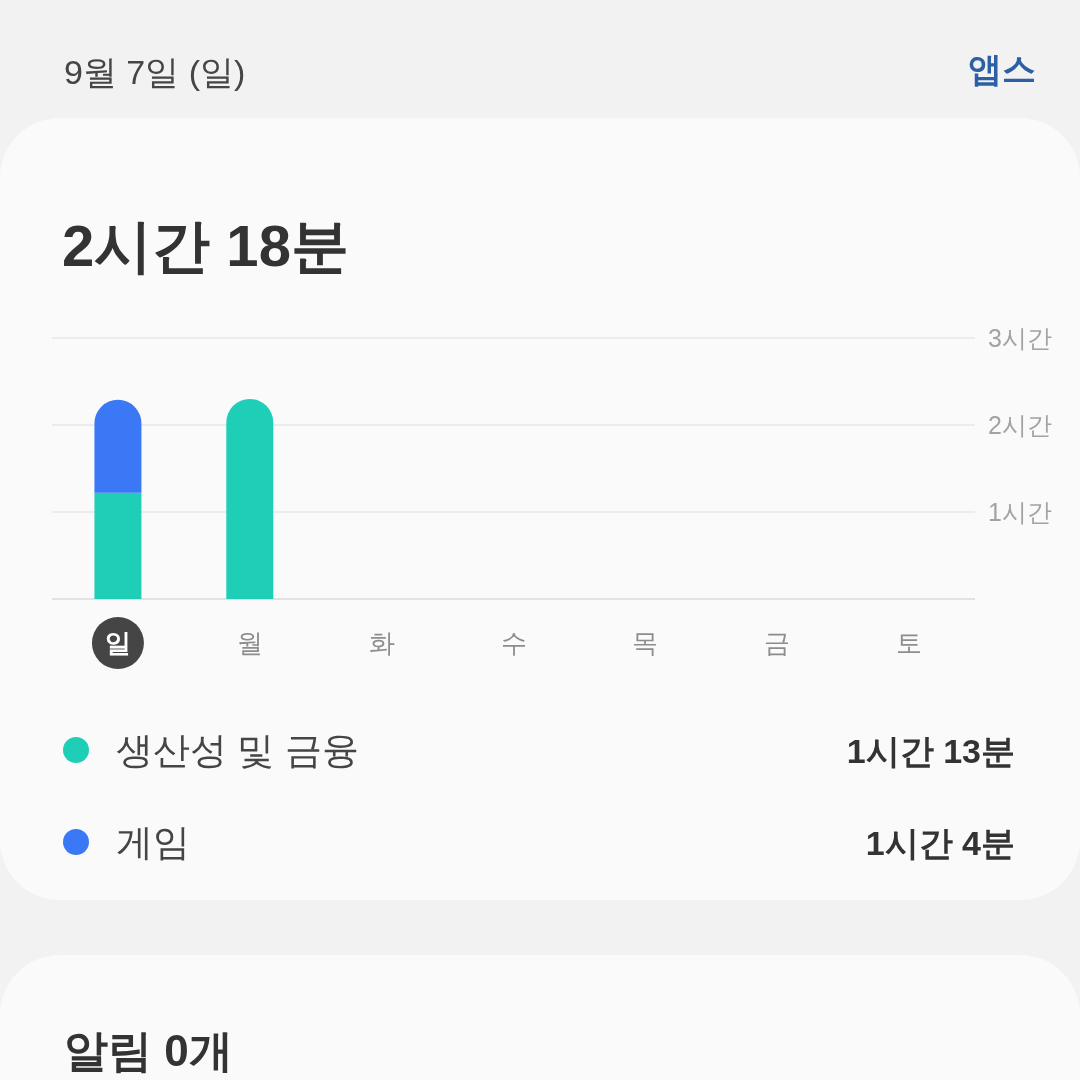  I want to click on y-tick-label: 1시간, so click(1020, 512).